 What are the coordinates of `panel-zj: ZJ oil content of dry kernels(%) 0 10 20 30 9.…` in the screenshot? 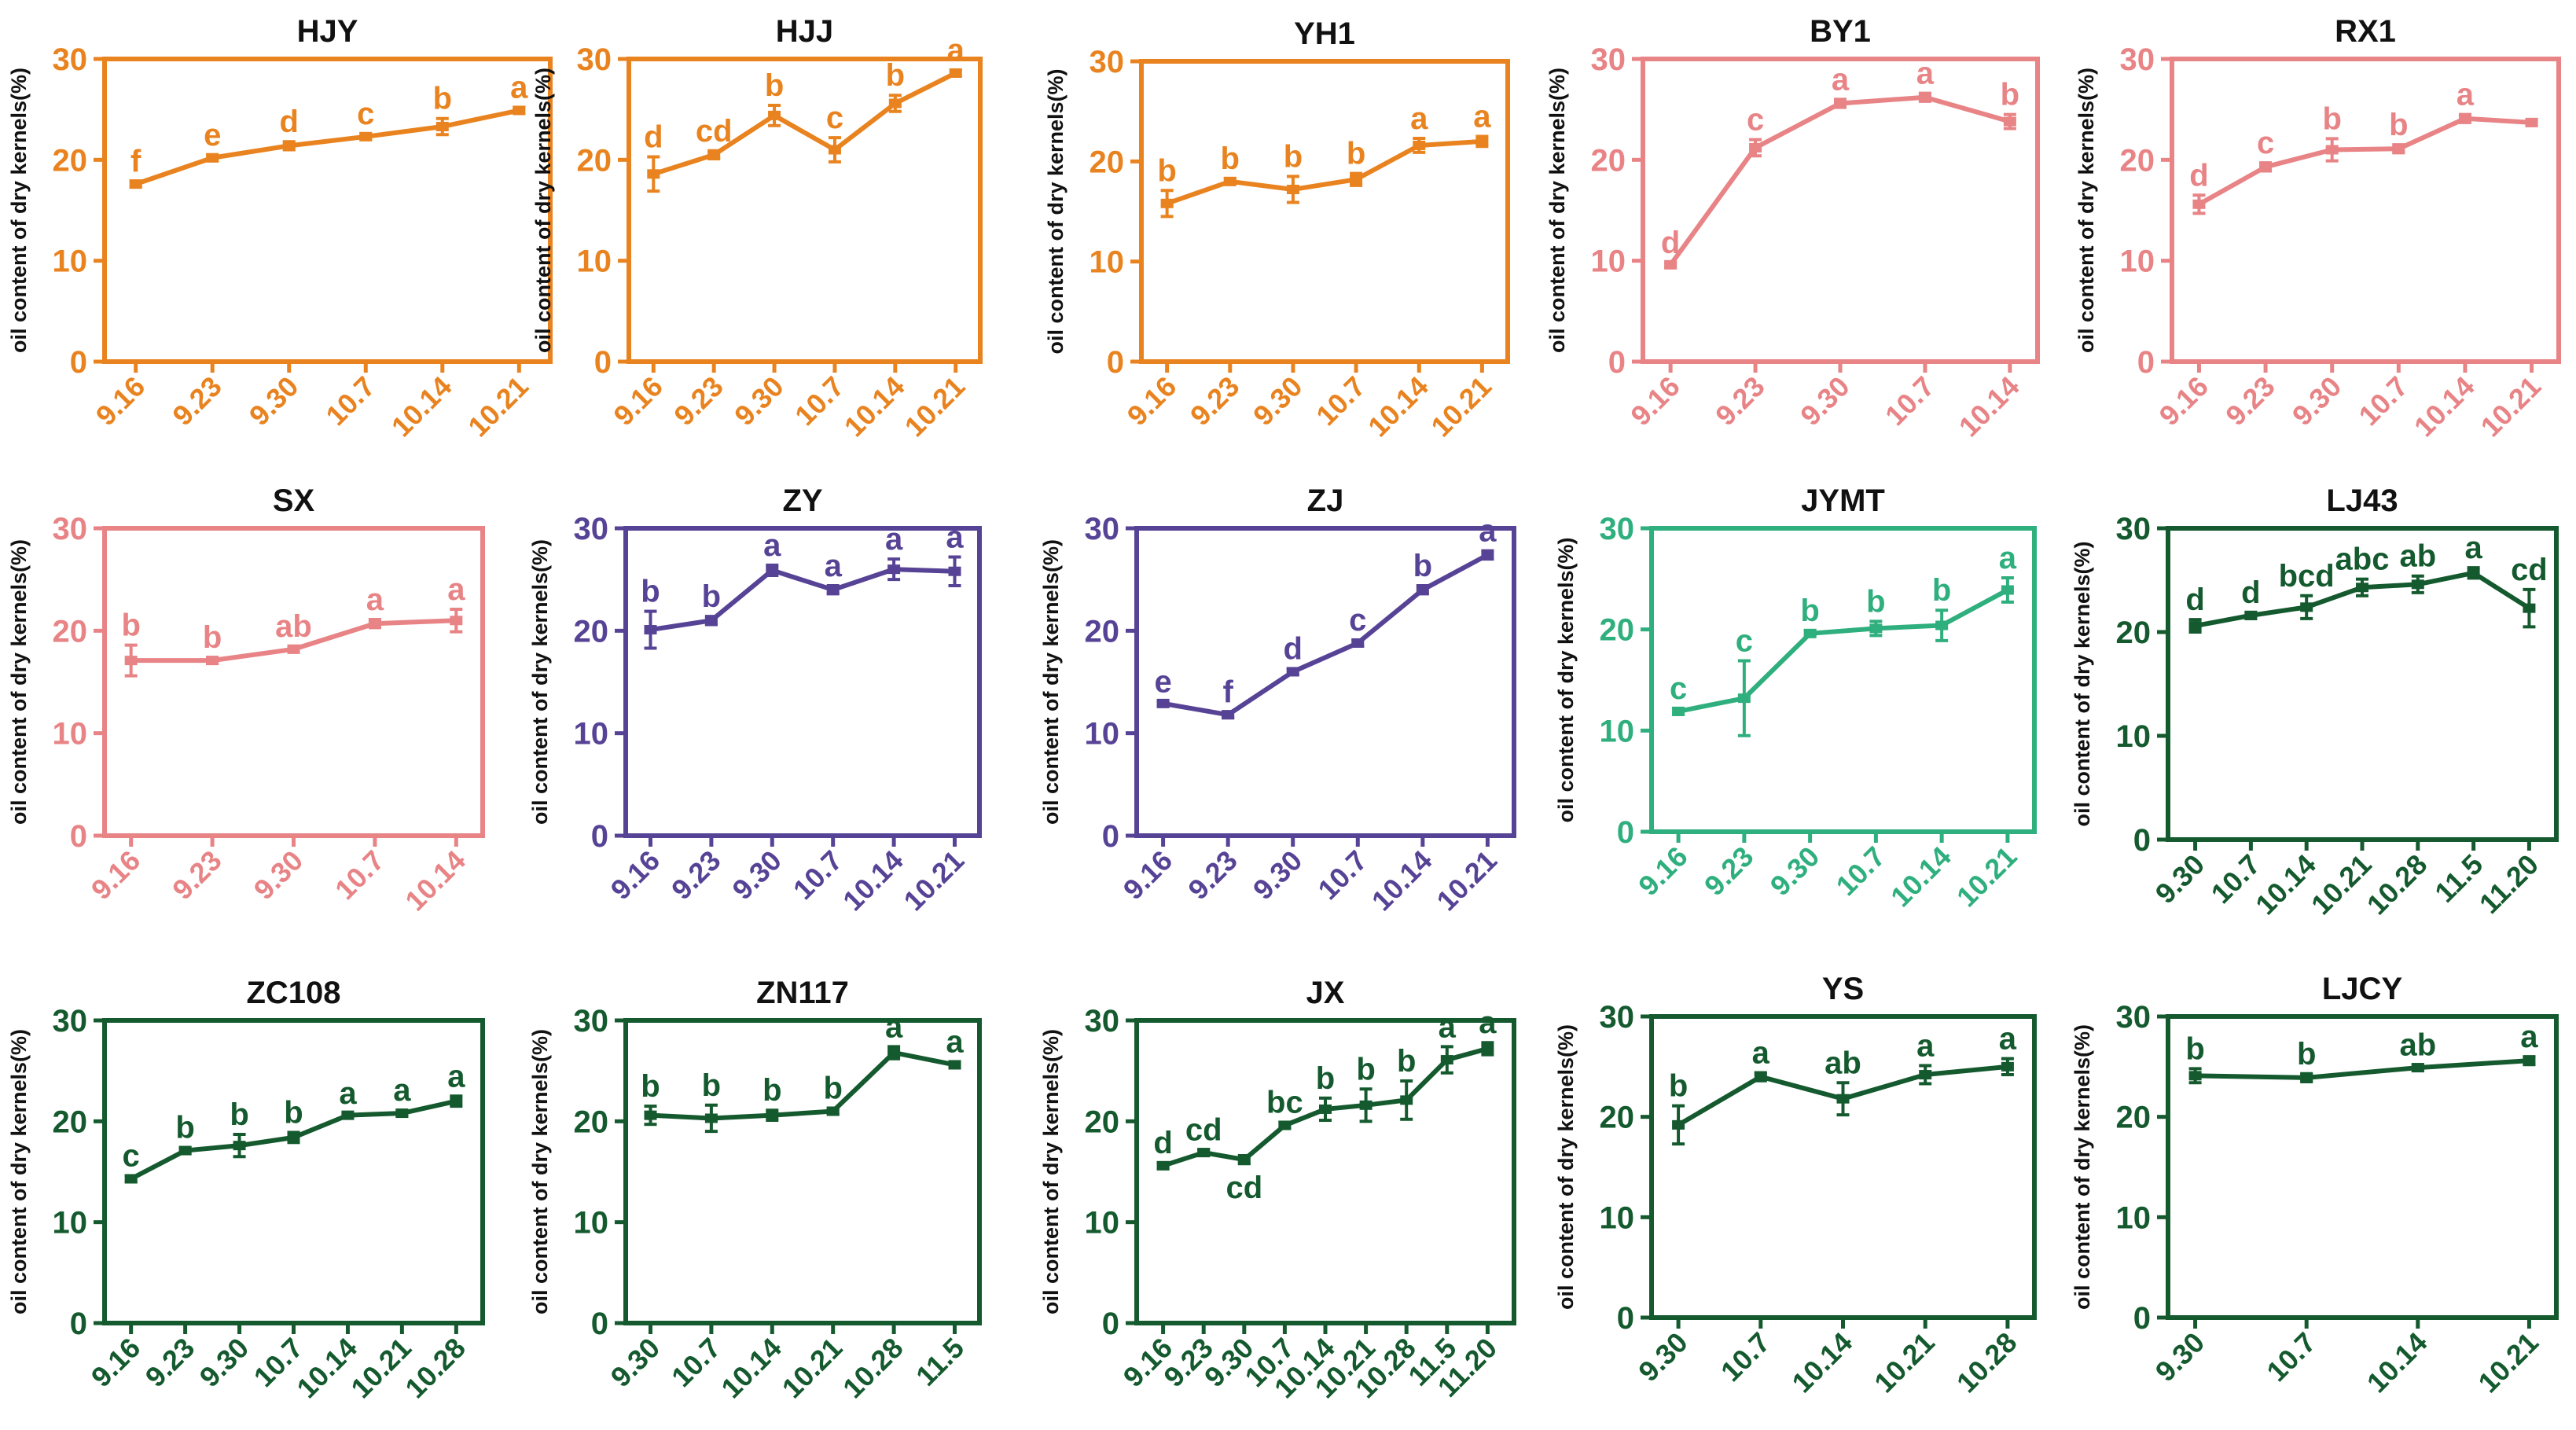 It's located at (1277, 700).